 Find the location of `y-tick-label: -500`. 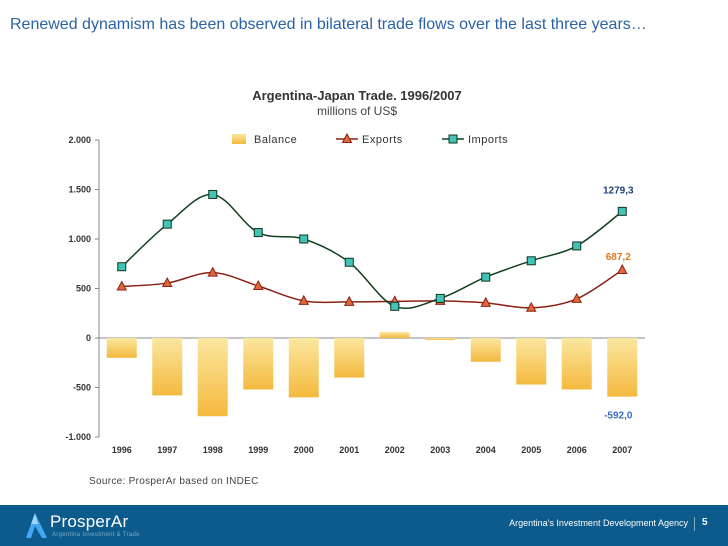

y-tick-label: -500 is located at coordinates (82, 388).